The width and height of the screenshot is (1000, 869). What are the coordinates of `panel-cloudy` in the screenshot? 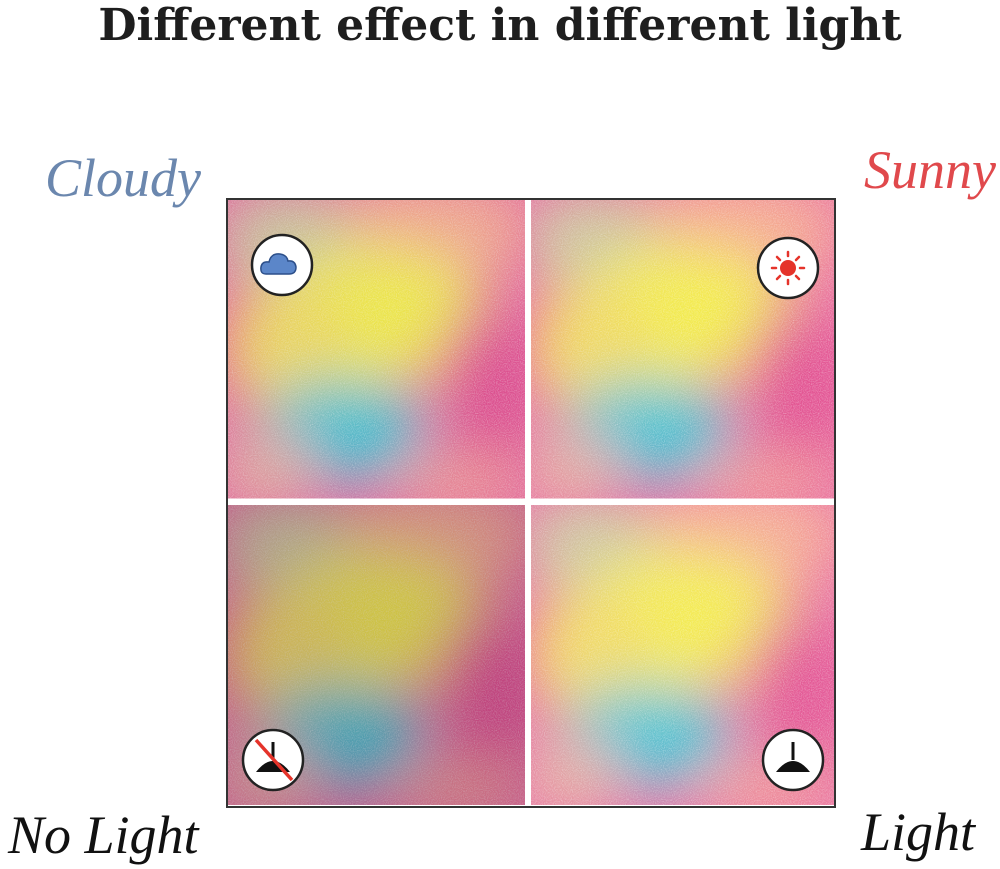 It's located at (386, 356).